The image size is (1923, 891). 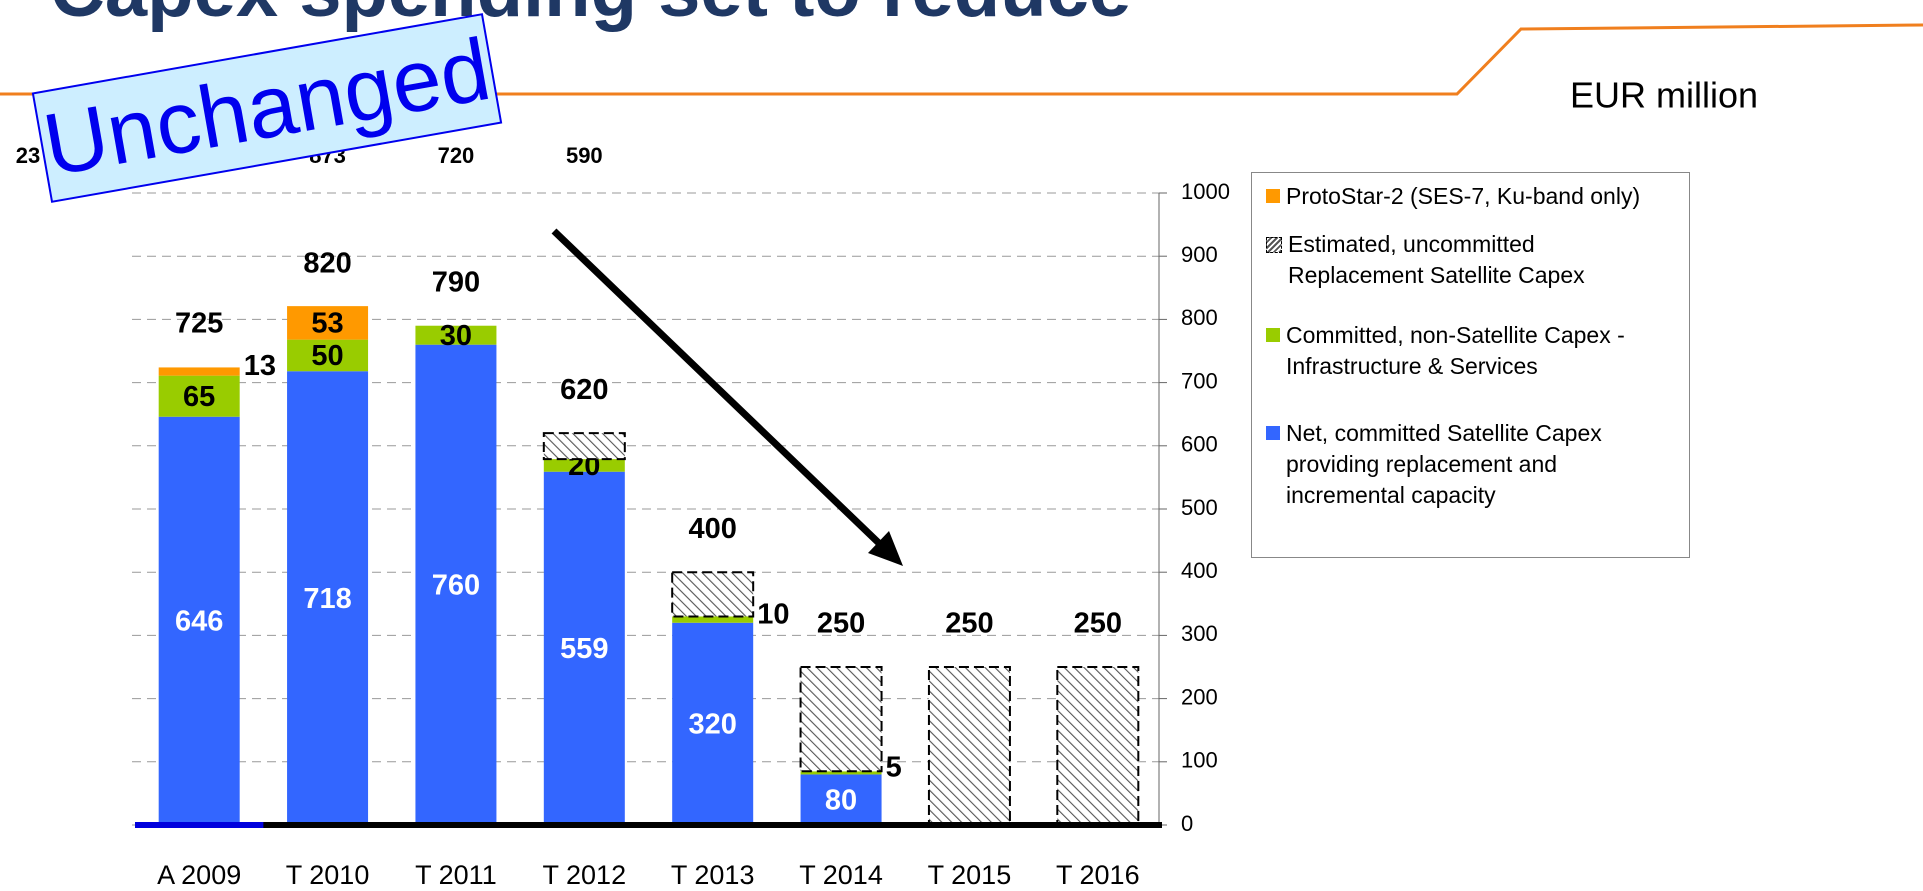 What do you see at coordinates (961, 59) in the screenshot?
I see `header-rule` at bounding box center [961, 59].